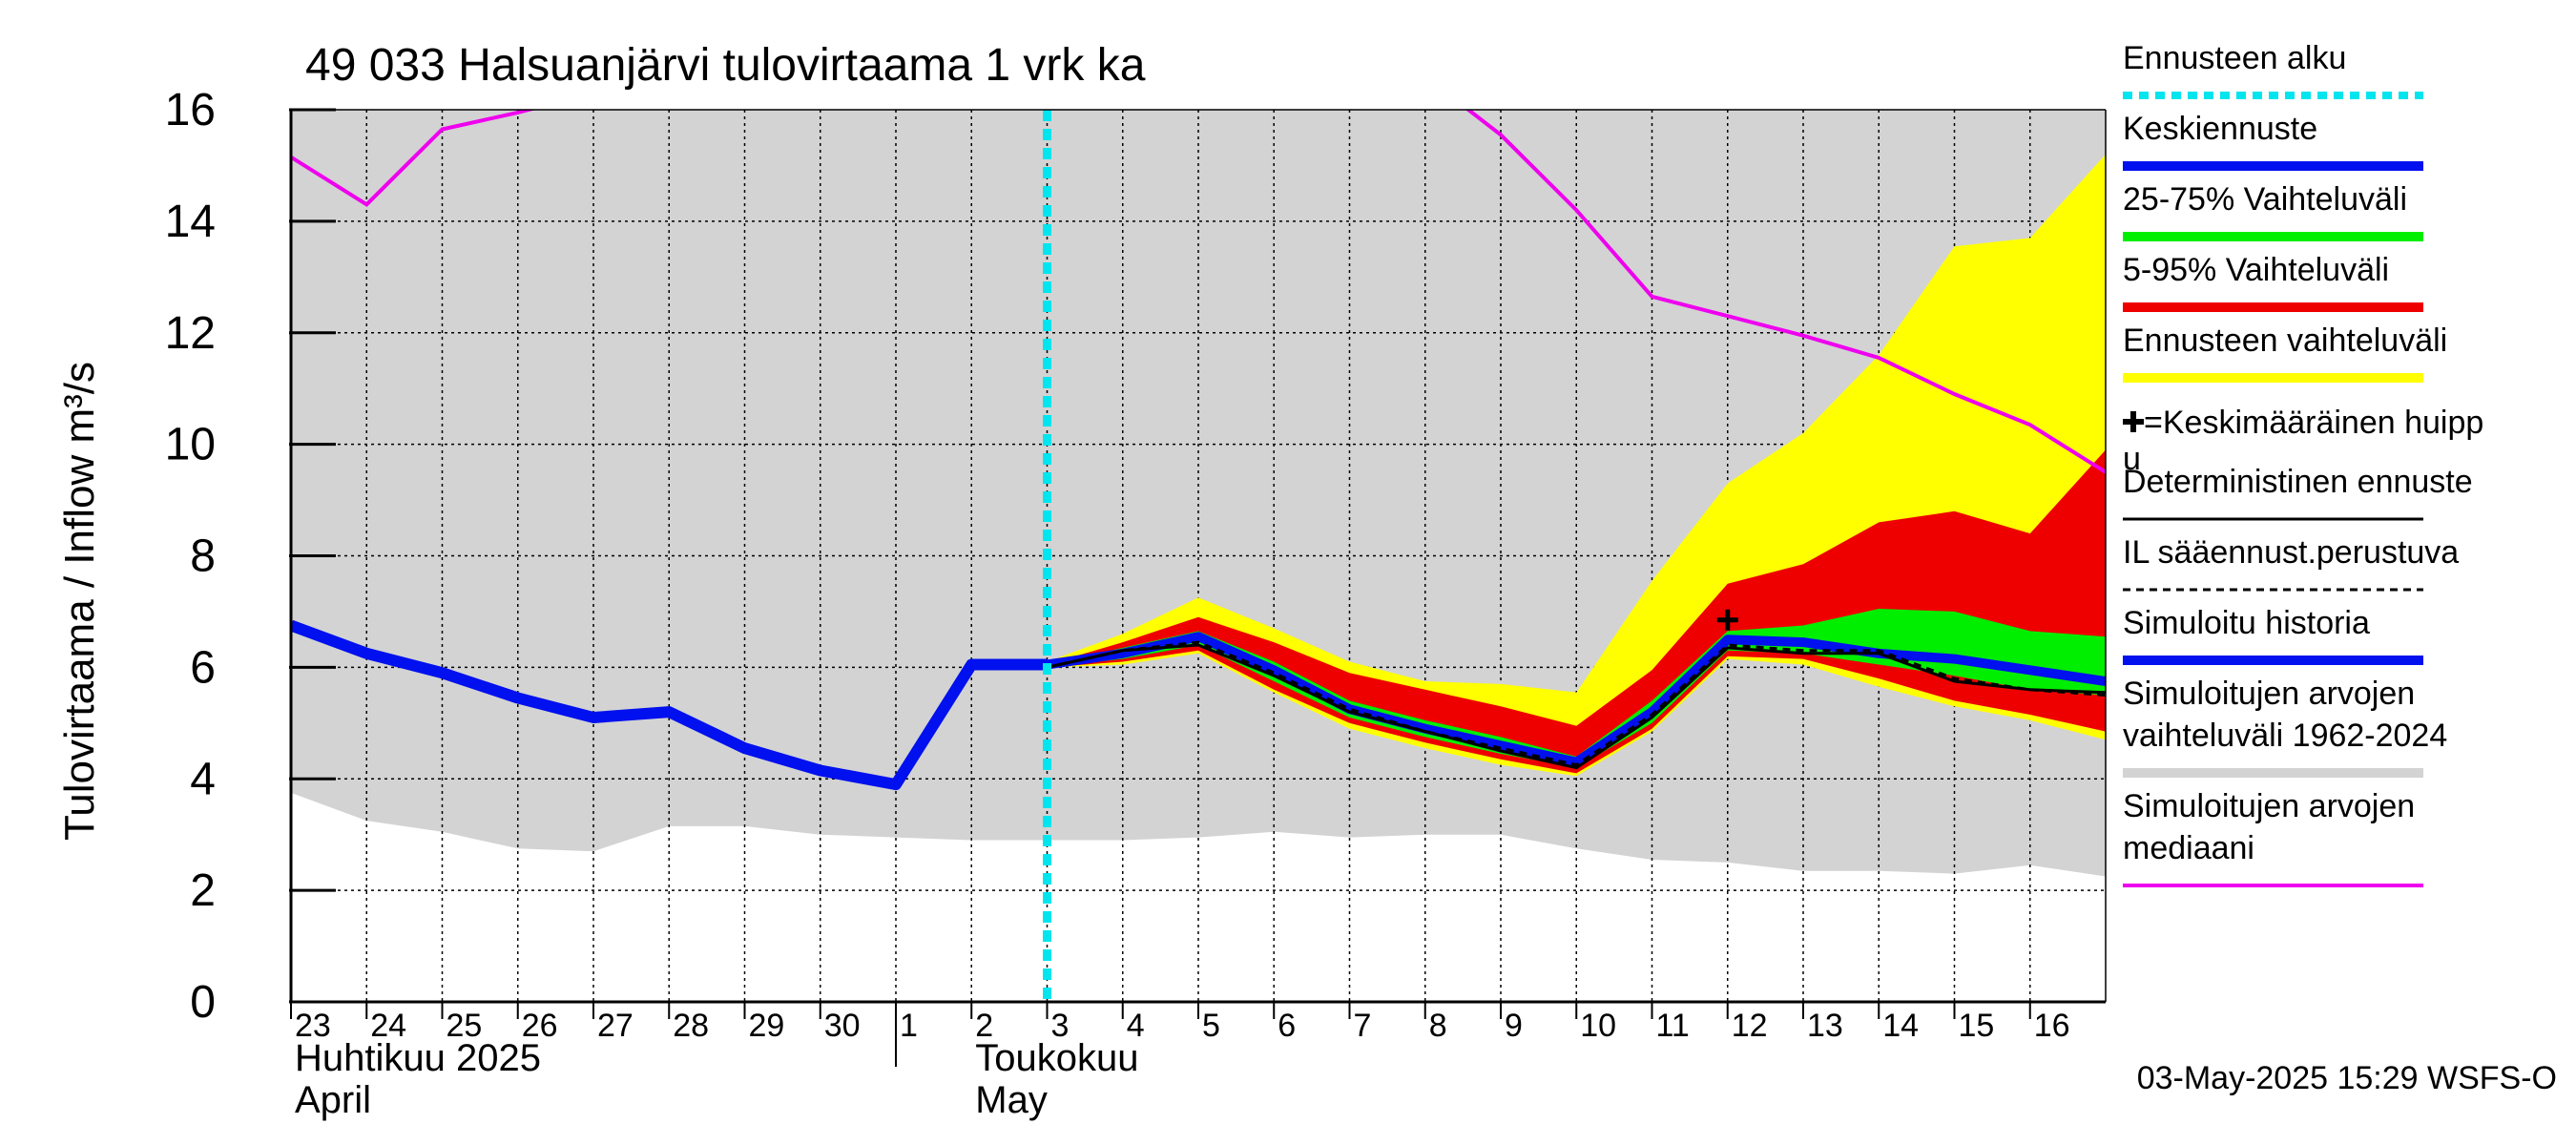 Image resolution: width=2576 pixels, height=1145 pixels. I want to click on x-tick-label: 9, so click(1514, 1026).